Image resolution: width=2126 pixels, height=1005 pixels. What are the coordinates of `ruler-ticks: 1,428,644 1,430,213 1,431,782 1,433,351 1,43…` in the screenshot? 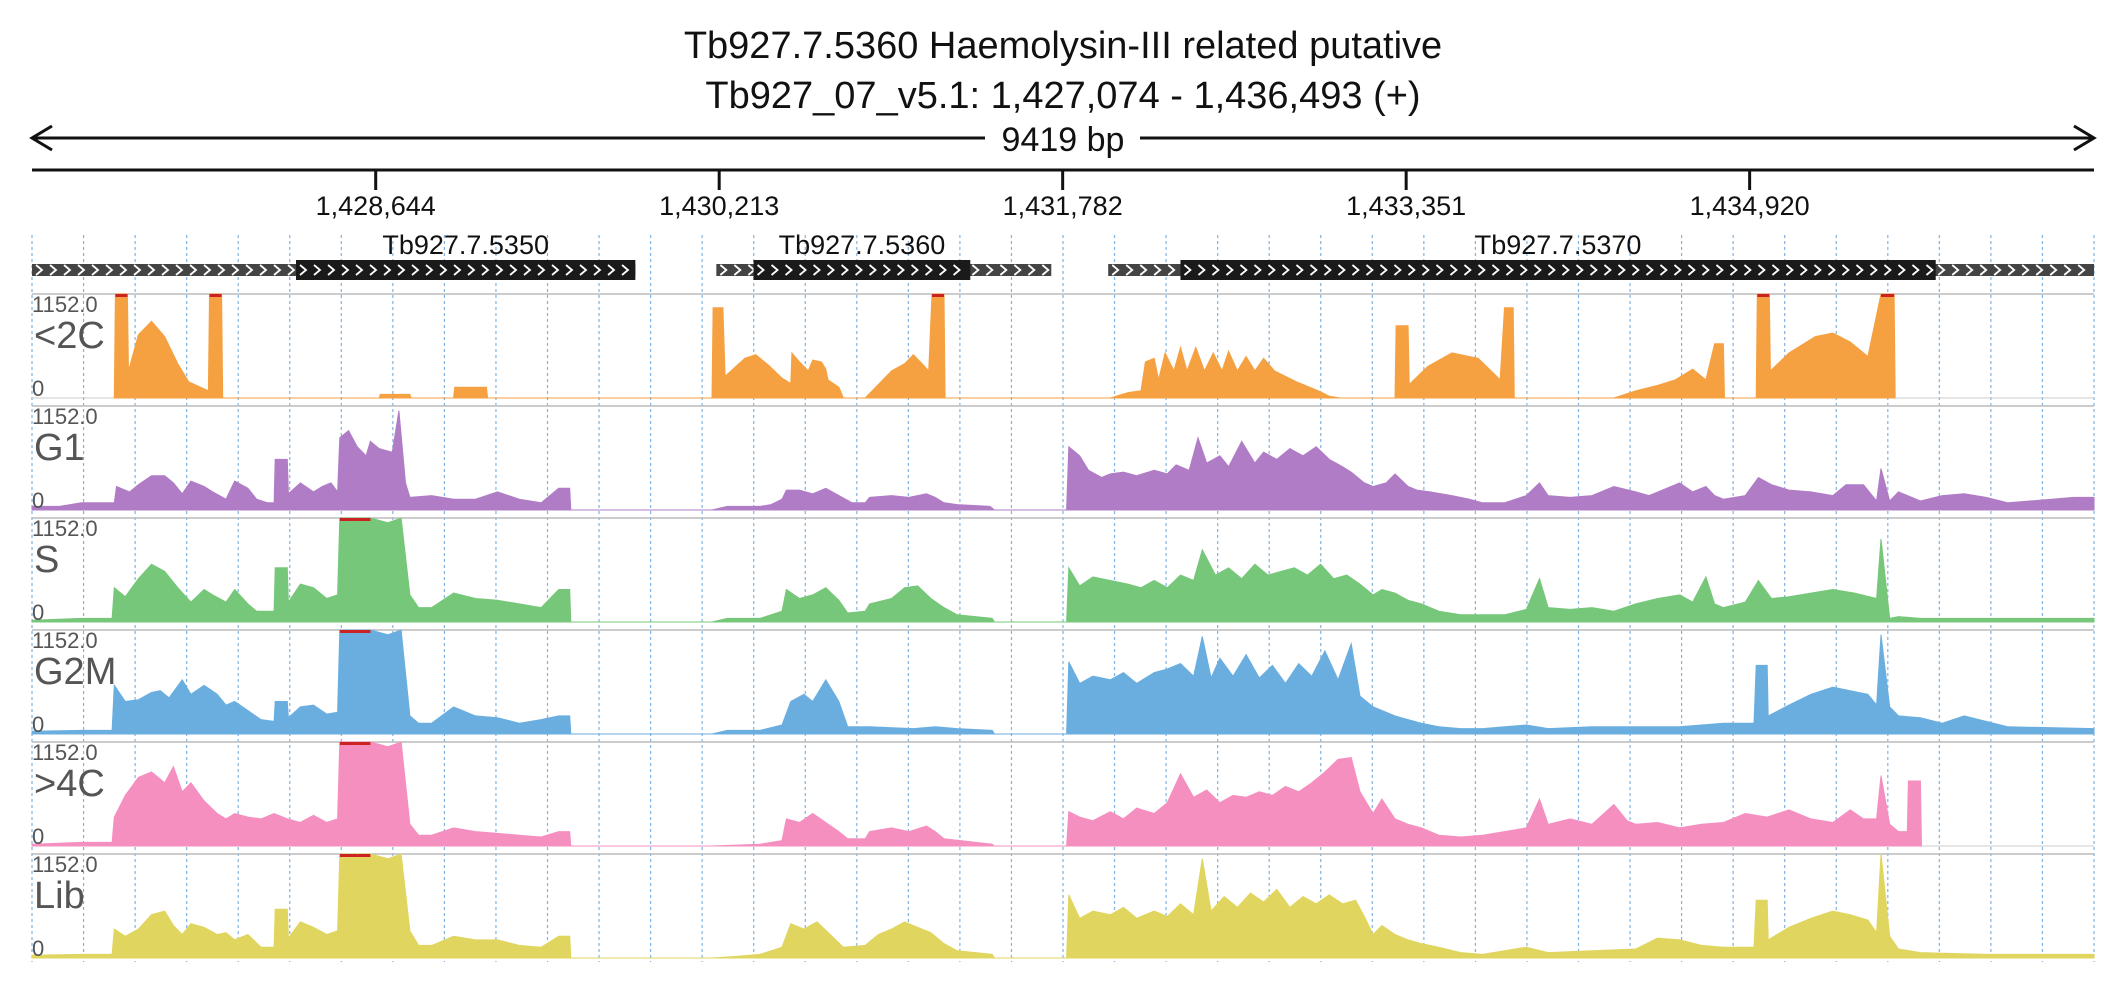 It's located at (1063, 195).